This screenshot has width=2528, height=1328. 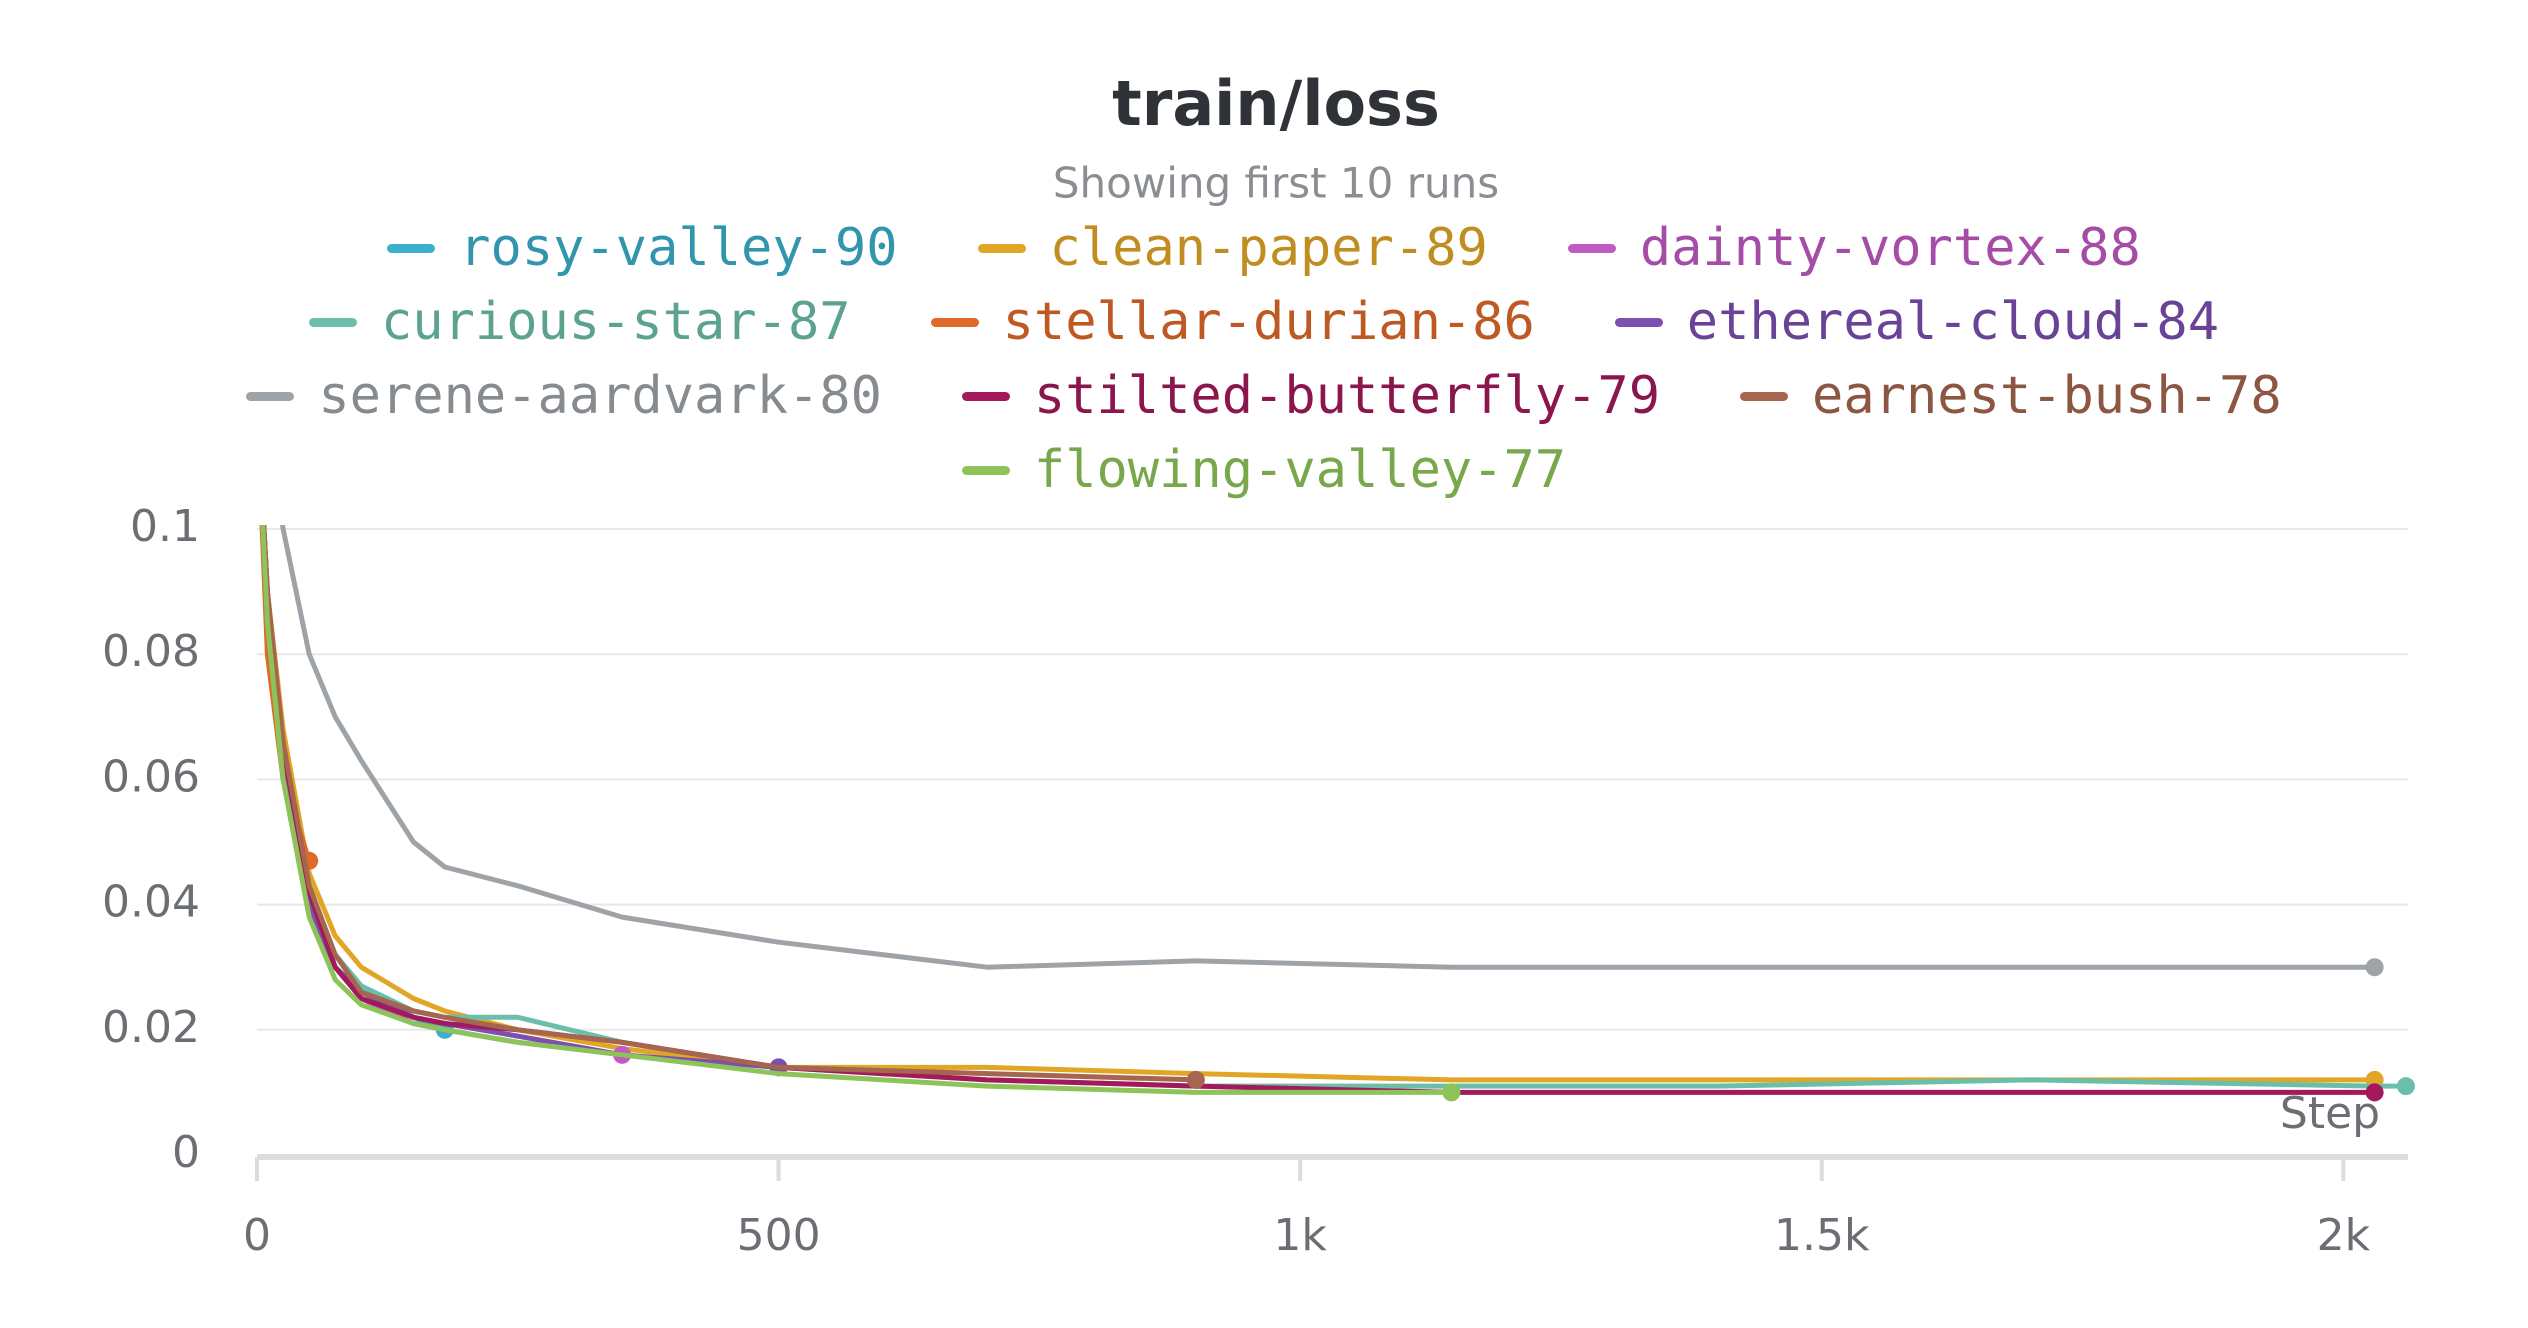 What do you see at coordinates (1890, 248) in the screenshot?
I see `legend-label: dainty-vortex-88` at bounding box center [1890, 248].